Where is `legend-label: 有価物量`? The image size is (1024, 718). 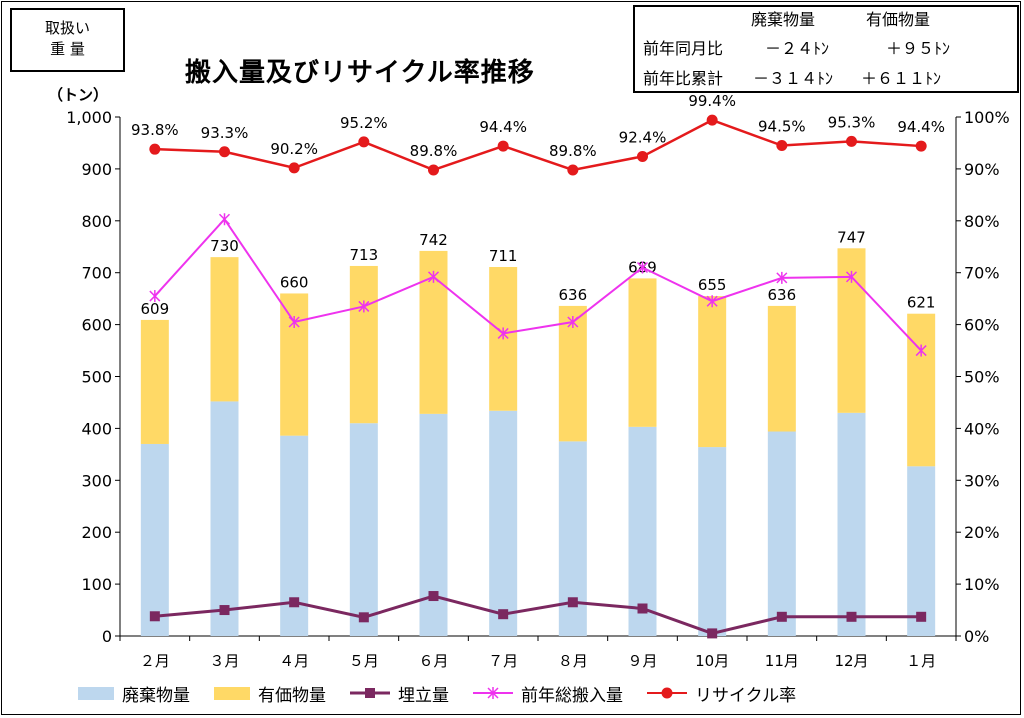
legend-label: 有価物量 is located at coordinates (292, 695).